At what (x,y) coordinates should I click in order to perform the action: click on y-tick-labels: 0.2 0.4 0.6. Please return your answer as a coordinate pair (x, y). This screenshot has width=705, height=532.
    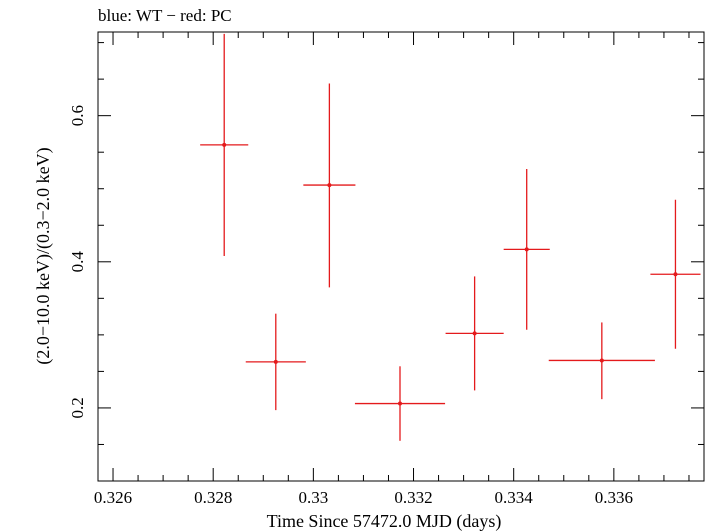
    Looking at the image, I should click on (77, 262).